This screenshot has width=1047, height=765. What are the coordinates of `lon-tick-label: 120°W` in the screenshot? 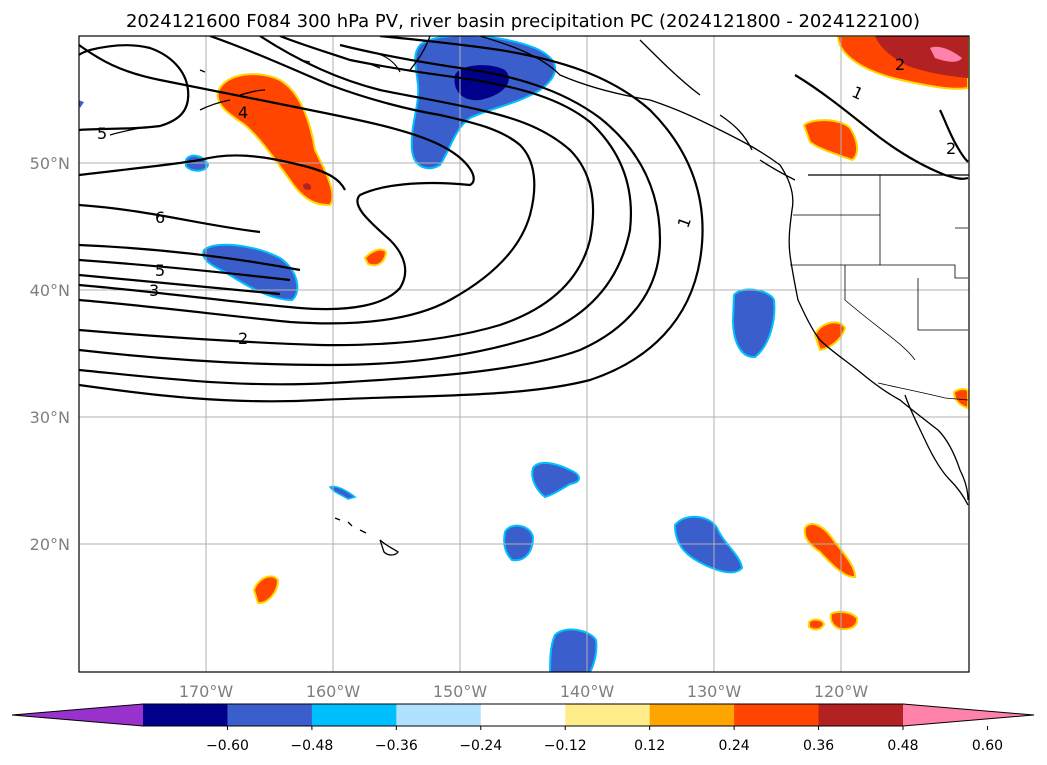 It's located at (841, 691).